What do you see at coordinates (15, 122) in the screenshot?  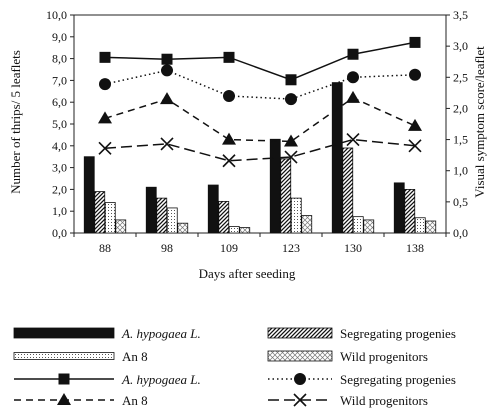 I see `y-axis-title-left: Number of thrips/ 5 leaflets` at bounding box center [15, 122].